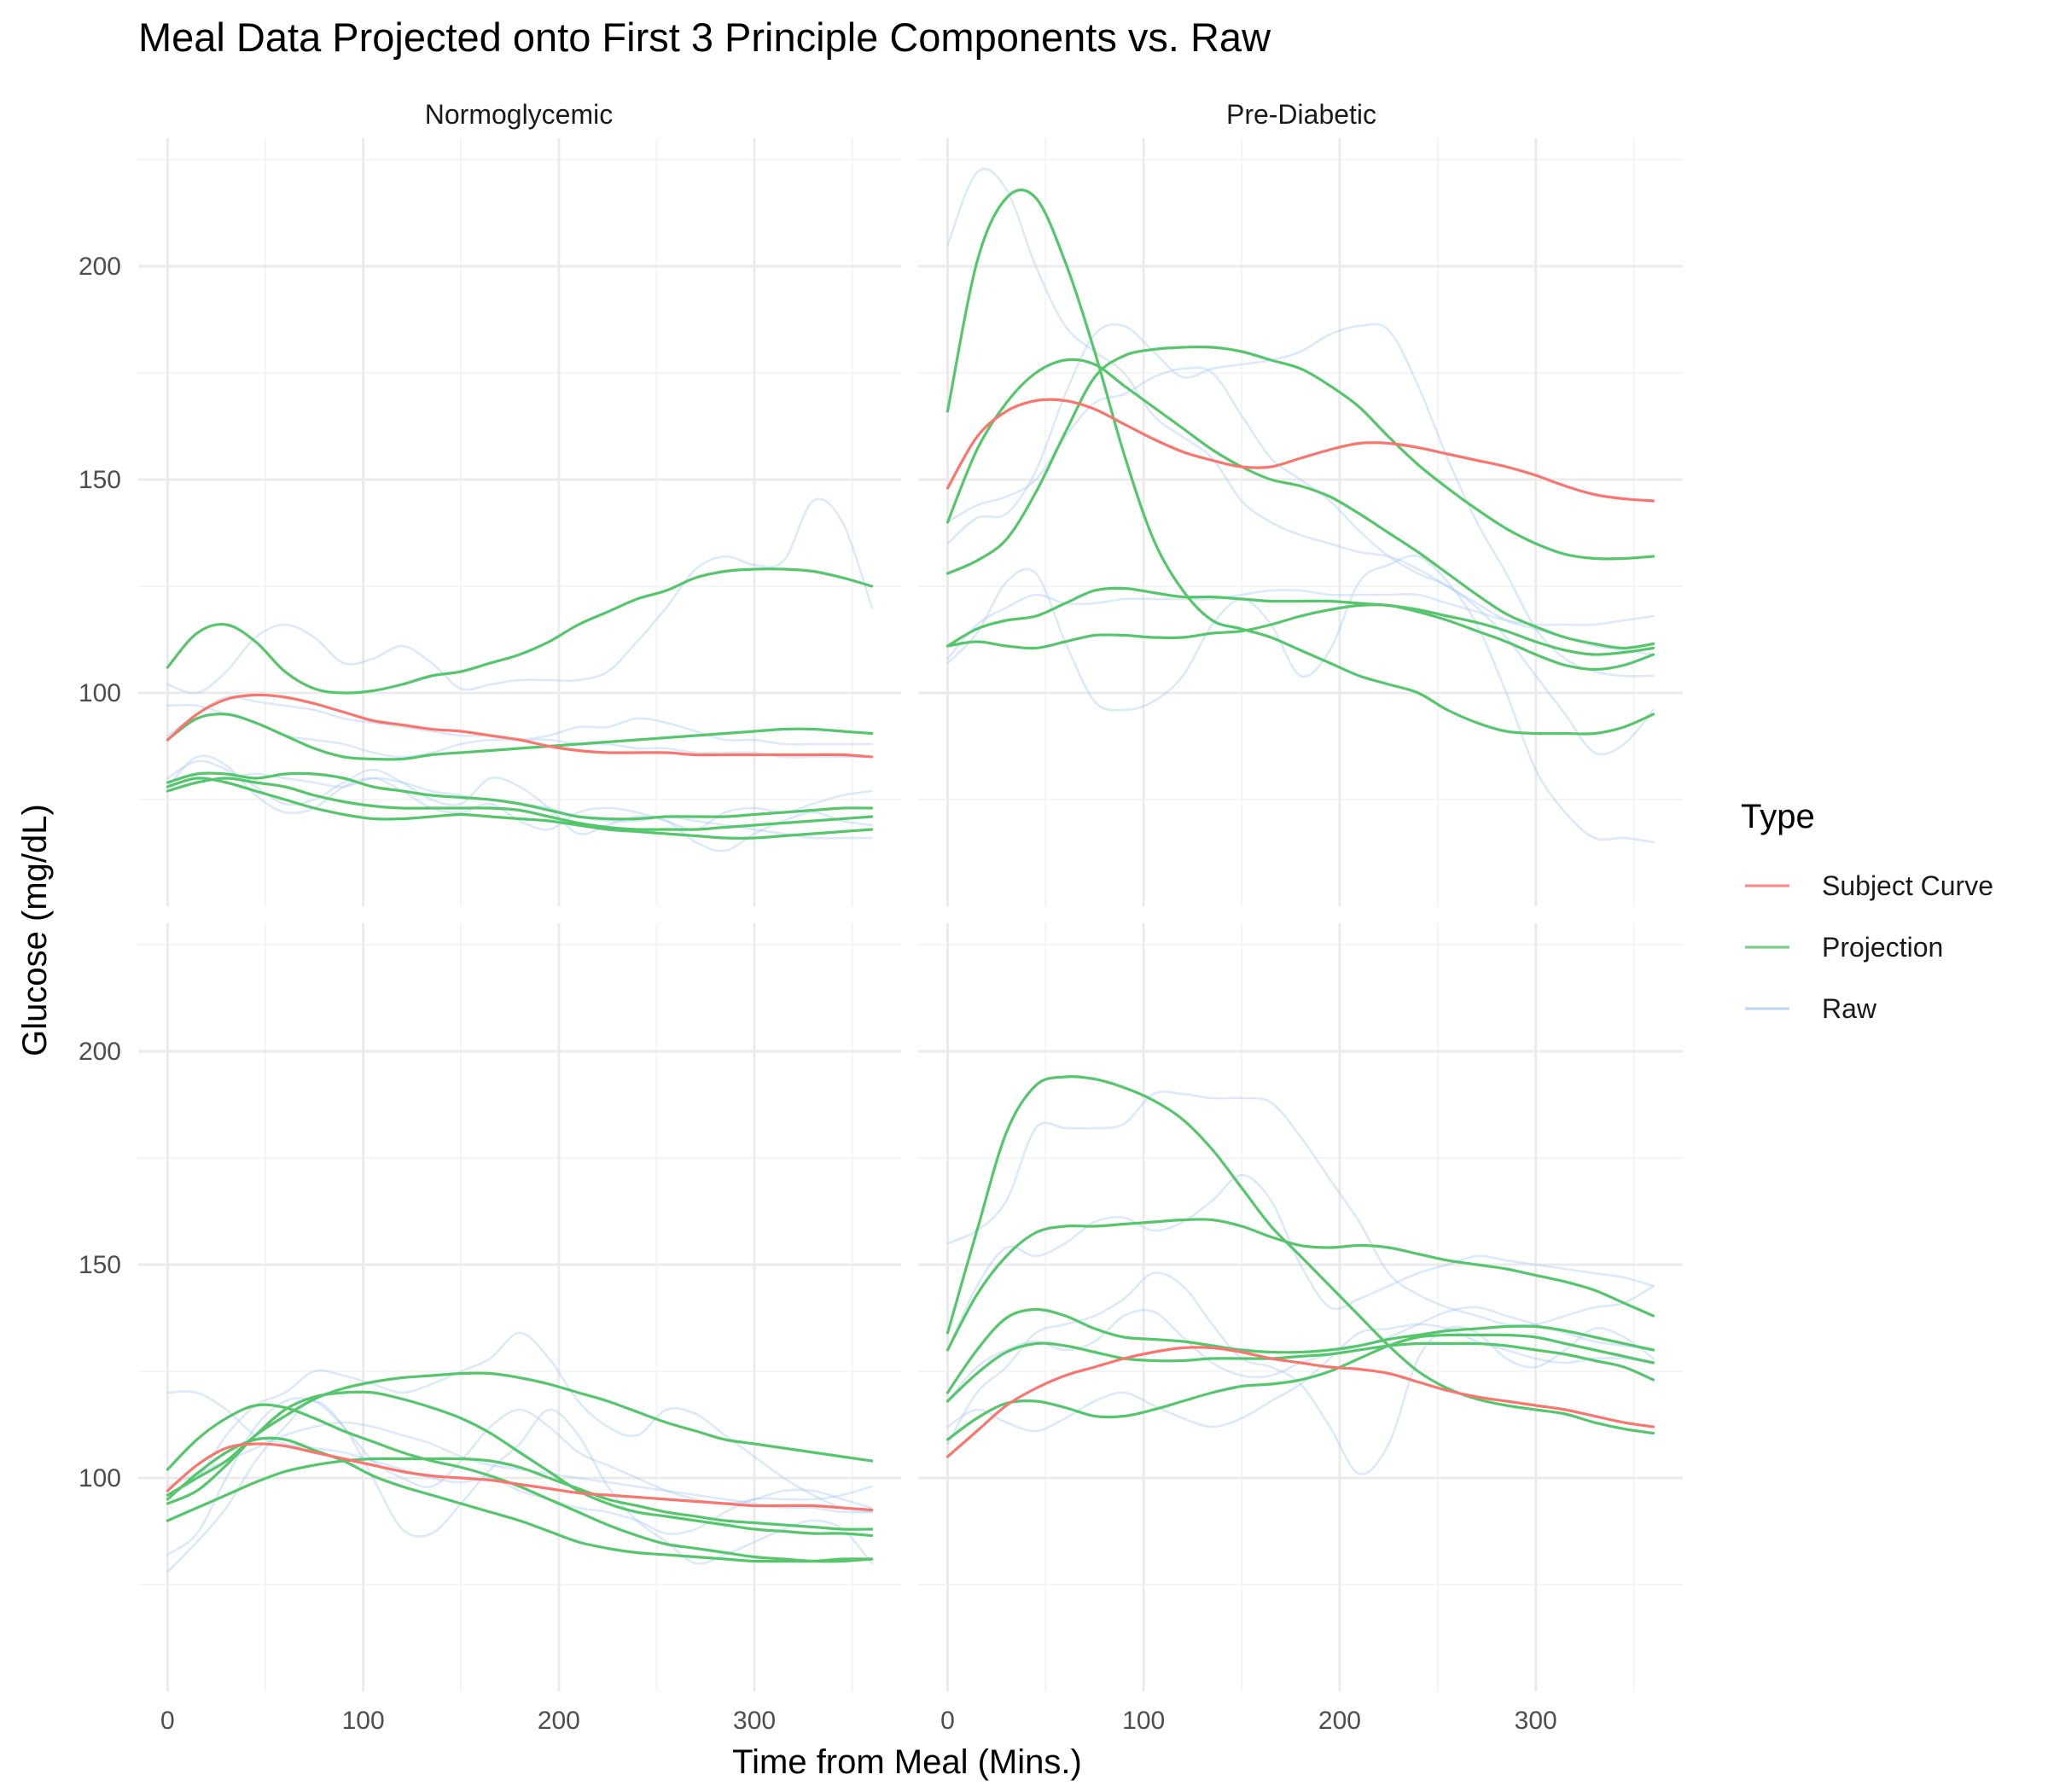  Describe the element at coordinates (100, 872) in the screenshot. I see `y-axis-ticks: 100 150 200 100 150 200` at that location.